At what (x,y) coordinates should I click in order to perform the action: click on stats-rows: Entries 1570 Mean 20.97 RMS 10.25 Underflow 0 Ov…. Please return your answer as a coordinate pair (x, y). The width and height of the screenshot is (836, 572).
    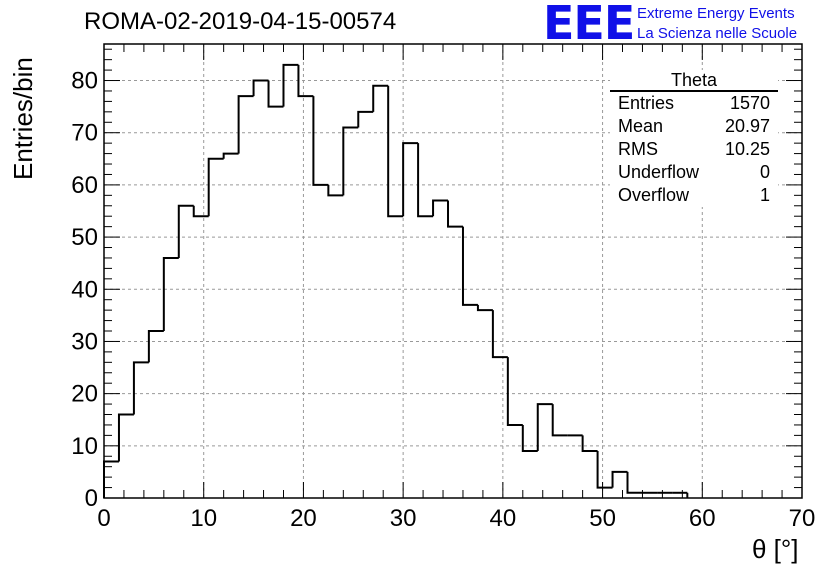
    Looking at the image, I should click on (694, 149).